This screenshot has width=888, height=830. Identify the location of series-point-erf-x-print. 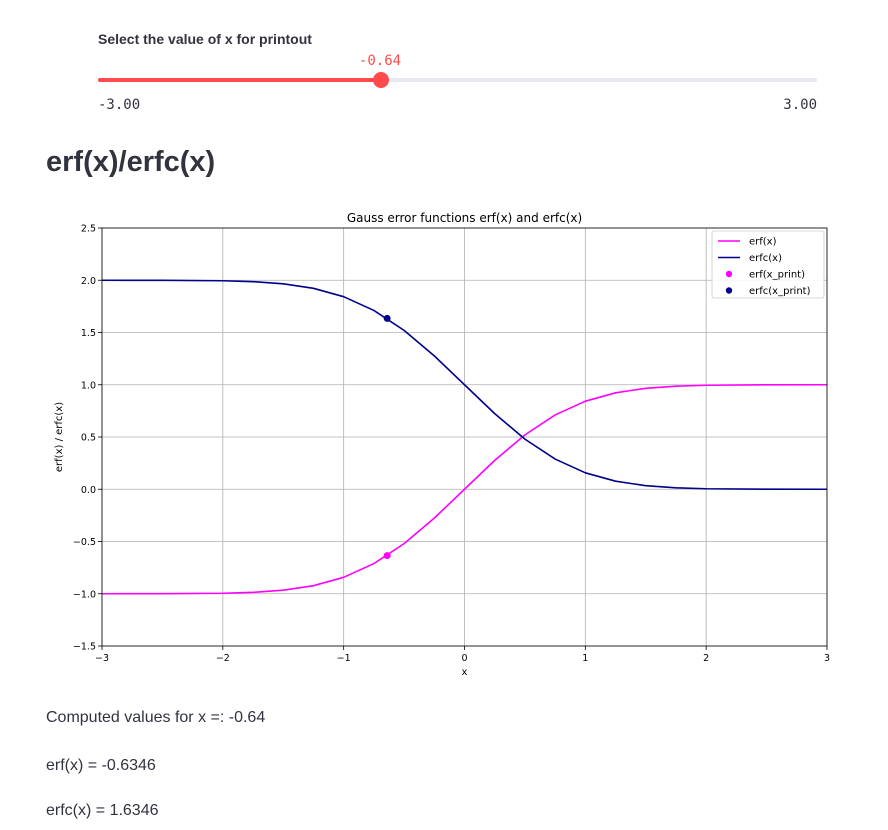
(387, 556).